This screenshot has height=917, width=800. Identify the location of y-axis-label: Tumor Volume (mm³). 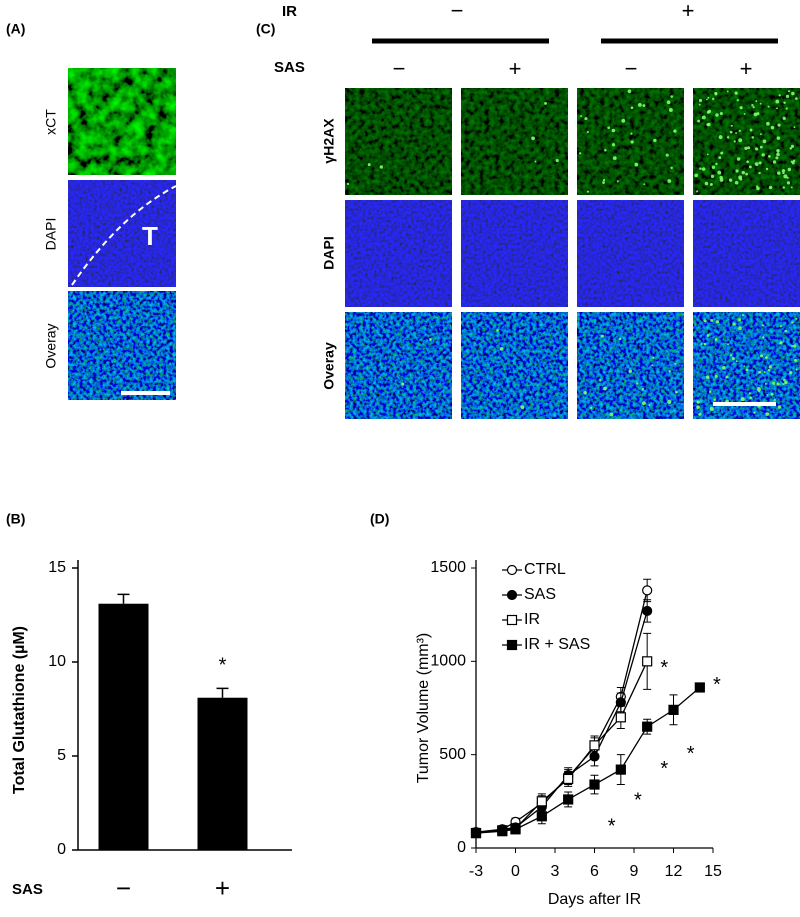
(423, 708).